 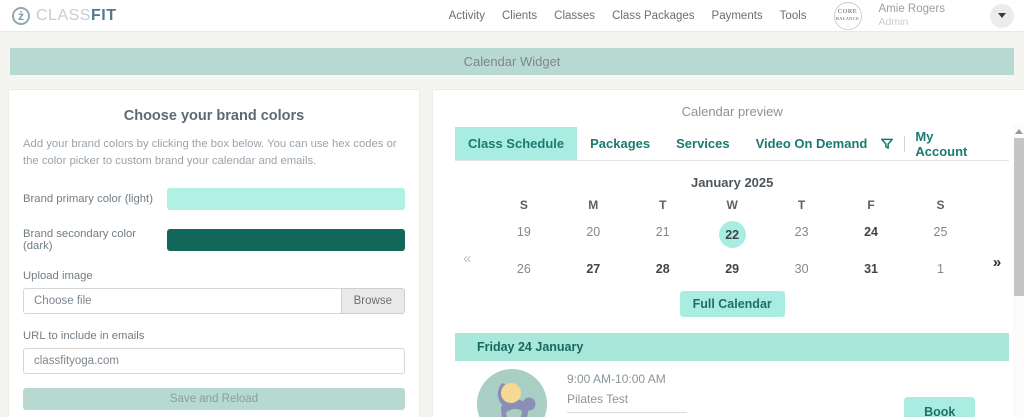 What do you see at coordinates (737, 15) in the screenshot?
I see `nav-item-payments: Payments` at bounding box center [737, 15].